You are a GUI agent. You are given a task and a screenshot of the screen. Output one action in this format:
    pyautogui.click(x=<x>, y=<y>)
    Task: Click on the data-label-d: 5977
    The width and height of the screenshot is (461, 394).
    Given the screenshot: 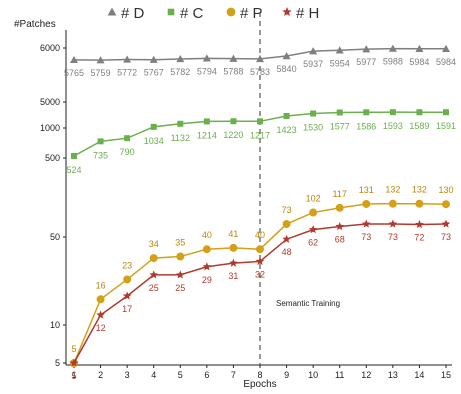 What is the action you would take?
    pyautogui.click(x=366, y=62)
    